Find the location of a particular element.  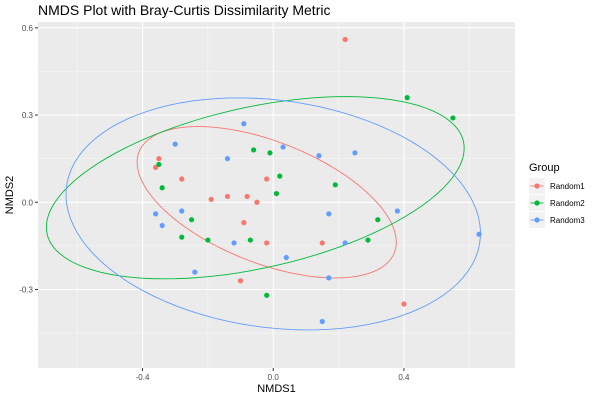

y-tick-label: -0.3 is located at coordinates (26, 289).